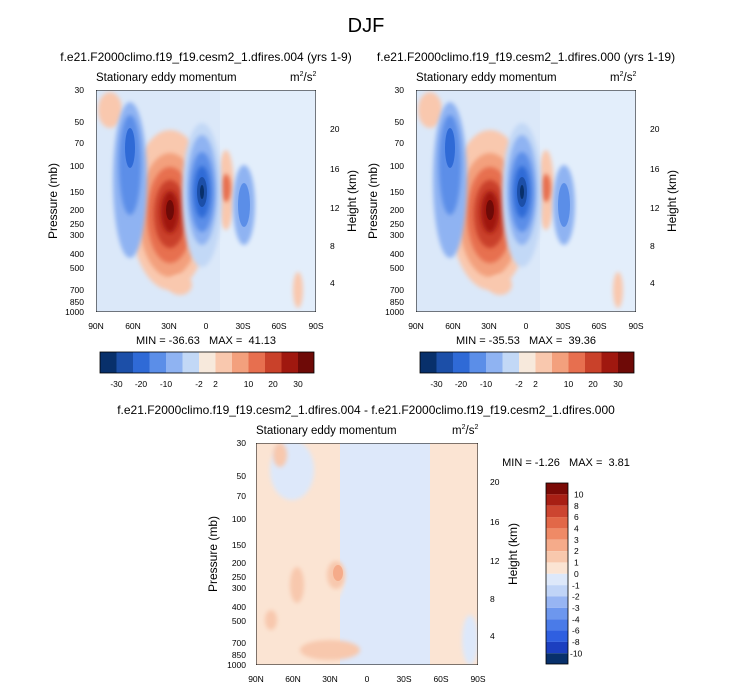 The image size is (732, 694). Describe the element at coordinates (367, 679) in the screenshot. I see `panel-3-x-axis: 90N 60N 30N 0 30S 60S 90S` at that location.